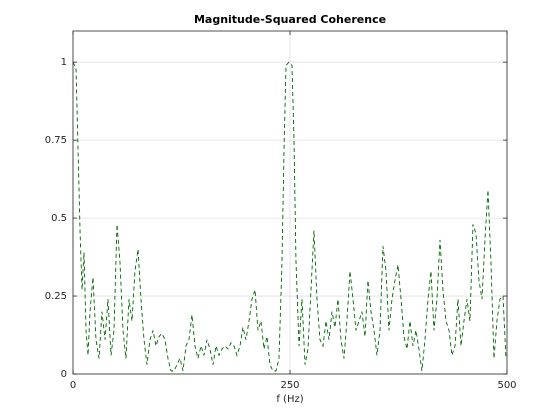 The width and height of the screenshot is (560, 420). What do you see at coordinates (289, 385) in the screenshot?
I see `x-tick-label: 250` at bounding box center [289, 385].